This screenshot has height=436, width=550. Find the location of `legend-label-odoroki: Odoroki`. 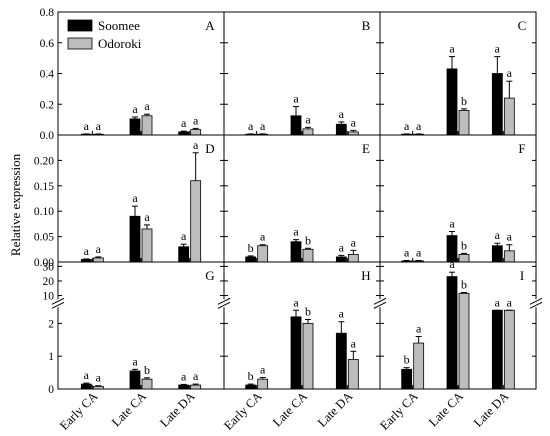

legend-label-odoroki: Odoroki is located at coordinates (120, 43).